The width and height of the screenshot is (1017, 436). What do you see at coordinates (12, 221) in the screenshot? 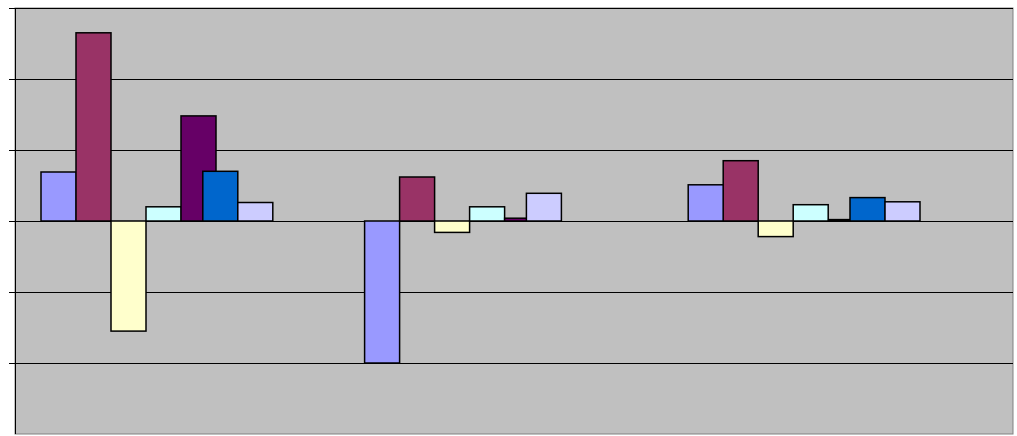
I see `y-axis` at bounding box center [12, 221].